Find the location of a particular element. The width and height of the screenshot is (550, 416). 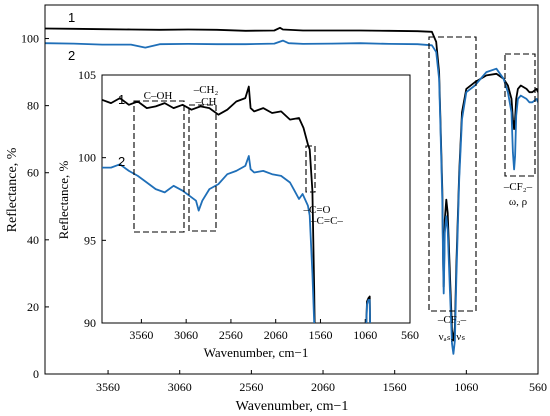

main-x-tick-label: 3560 is located at coordinates (108, 387).